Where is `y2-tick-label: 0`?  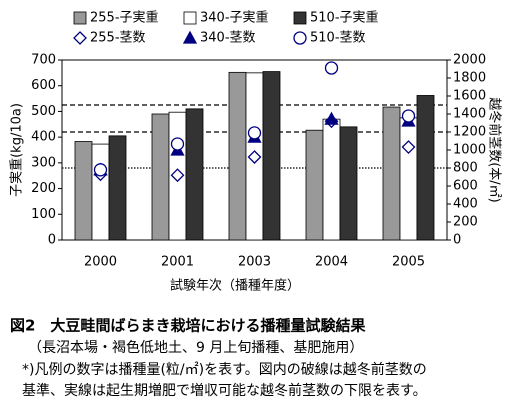 y2-tick-label: 0 is located at coordinates (457, 240).